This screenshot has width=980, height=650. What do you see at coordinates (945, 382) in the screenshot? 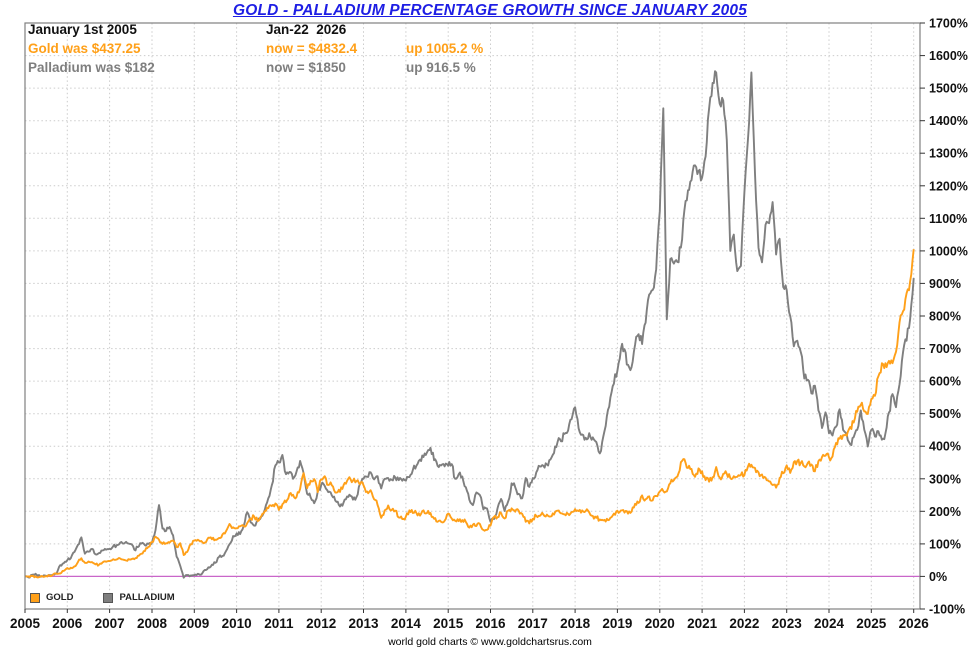
I see `svg-text: 600%` at bounding box center [945, 382].